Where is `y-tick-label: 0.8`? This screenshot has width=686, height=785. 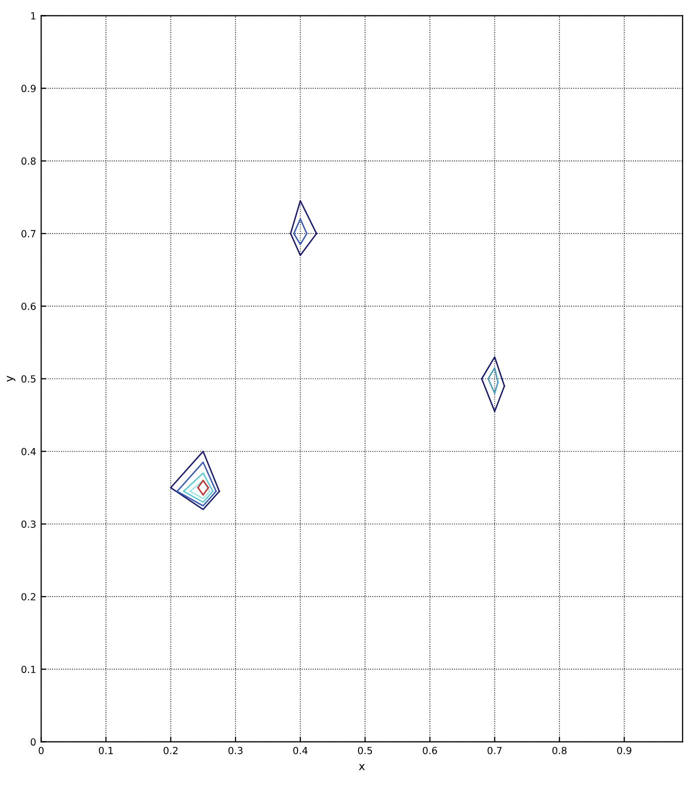
y-tick-label: 0.8 is located at coordinates (28, 161).